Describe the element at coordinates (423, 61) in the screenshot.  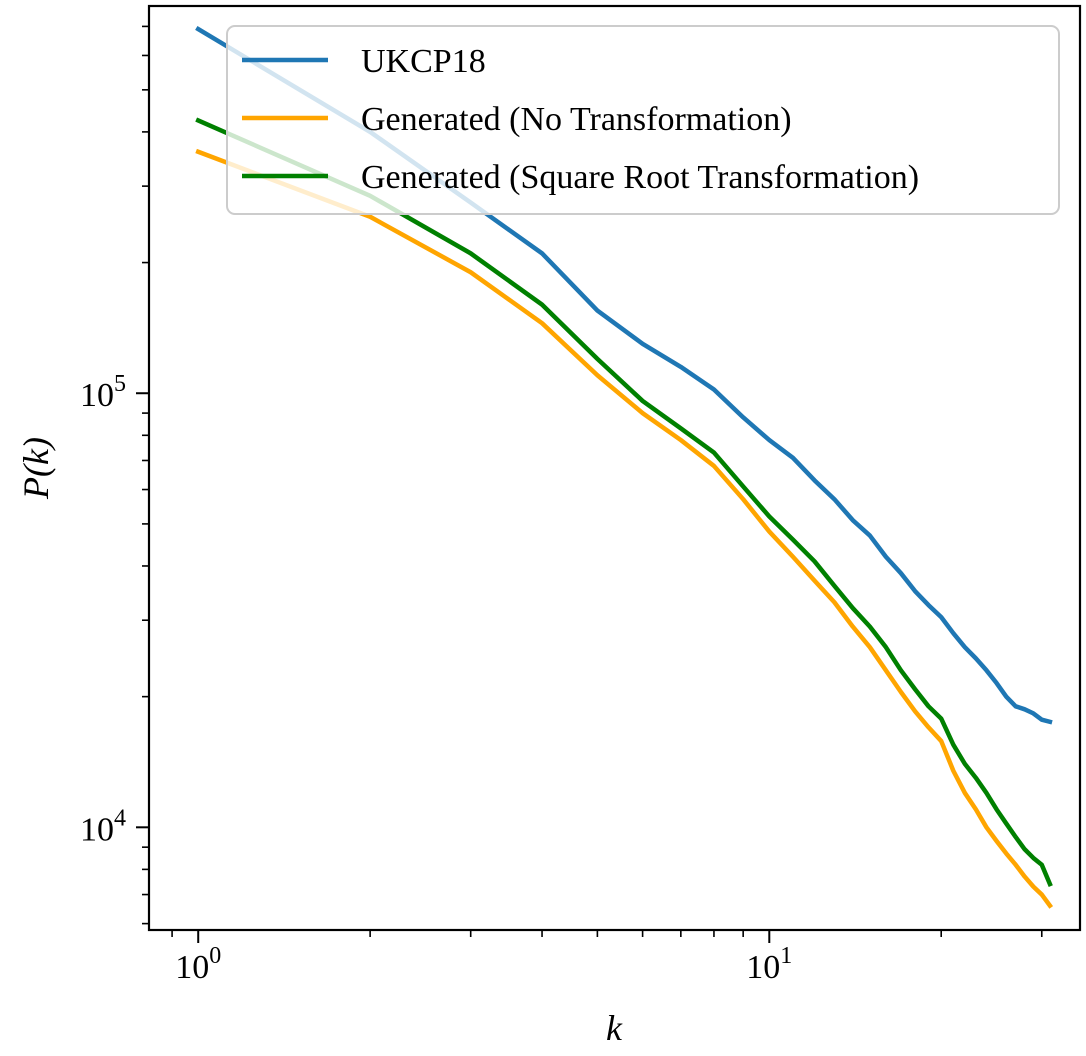
I see `legend-label: UKCP18` at that location.